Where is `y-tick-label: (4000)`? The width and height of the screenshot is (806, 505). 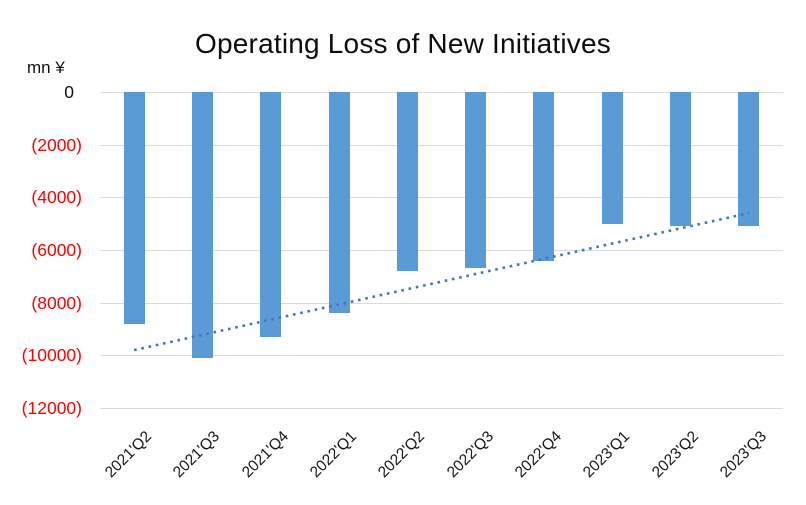 y-tick-label: (4000) is located at coordinates (56, 197).